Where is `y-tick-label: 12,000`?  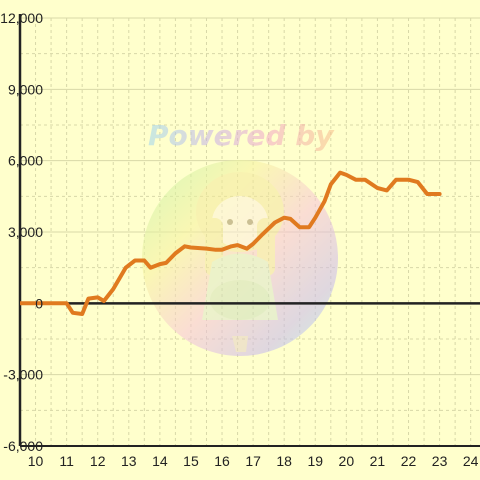
y-tick-label: 12,000 is located at coordinates (21, 18).